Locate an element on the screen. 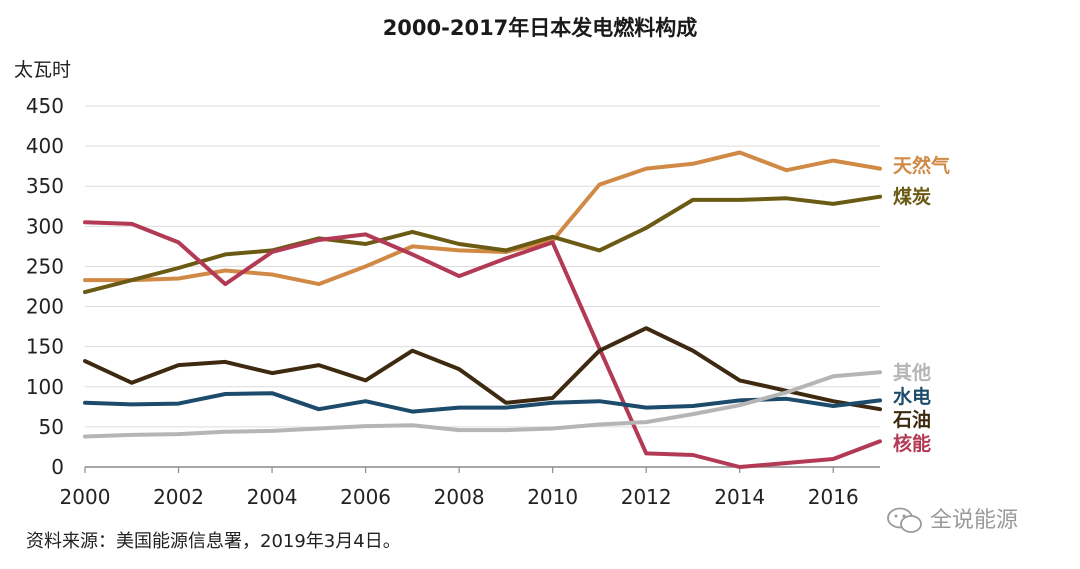 Image resolution: width=1080 pixels, height=569 pixels. y-tick-label: 250 is located at coordinates (45, 266).